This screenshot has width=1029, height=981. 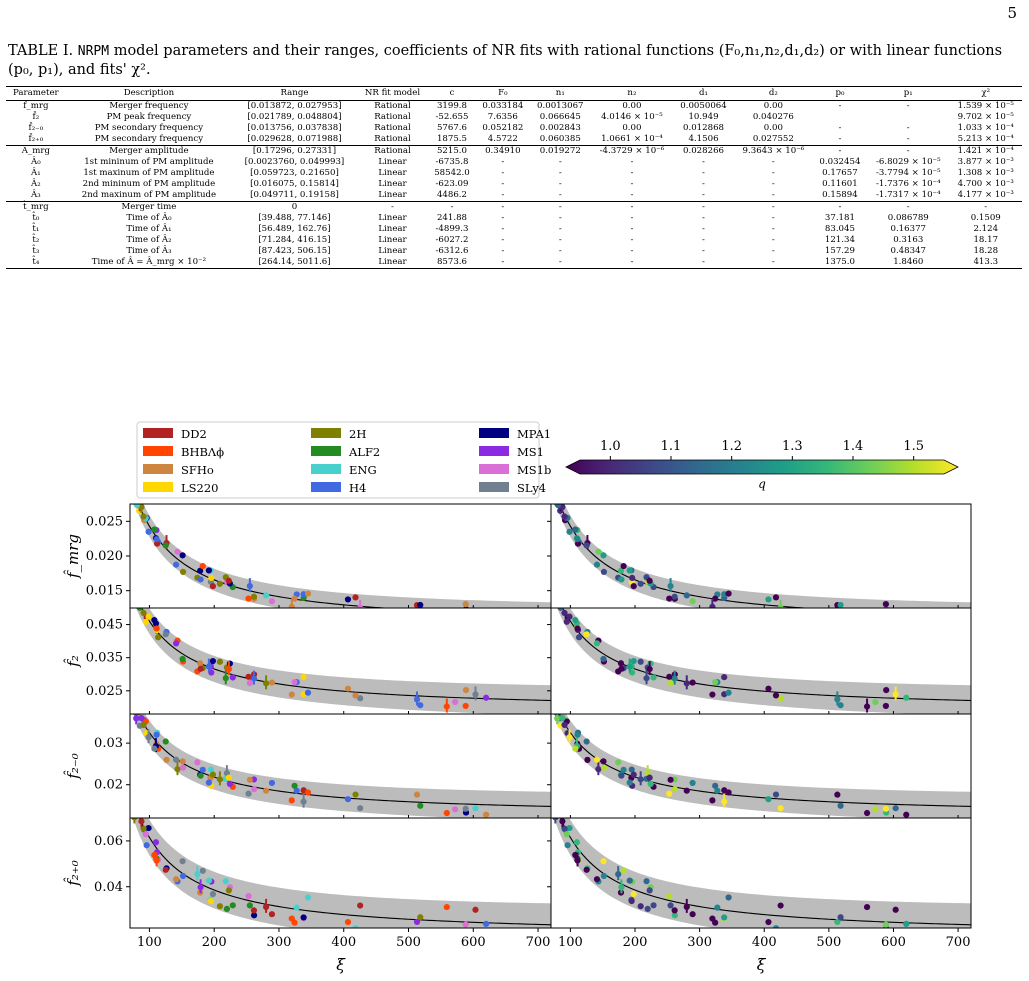 What do you see at coordinates (452, 139) in the screenshot?
I see `table-cell: 1875.5` at bounding box center [452, 139].